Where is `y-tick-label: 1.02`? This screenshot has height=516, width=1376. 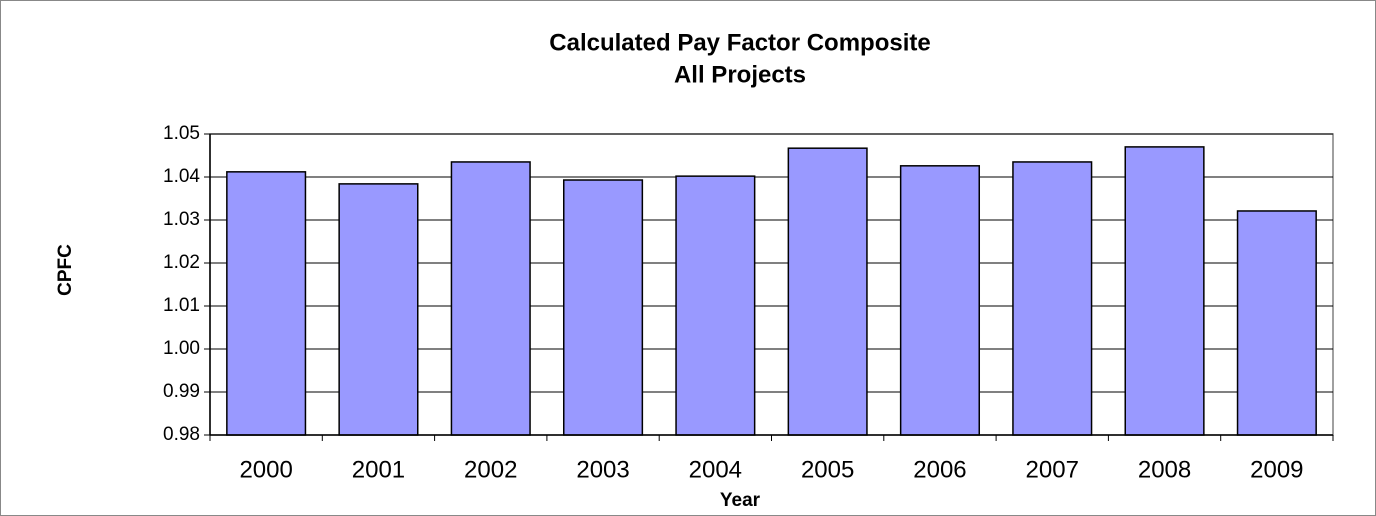 y-tick-label: 1.02 is located at coordinates (181, 262).